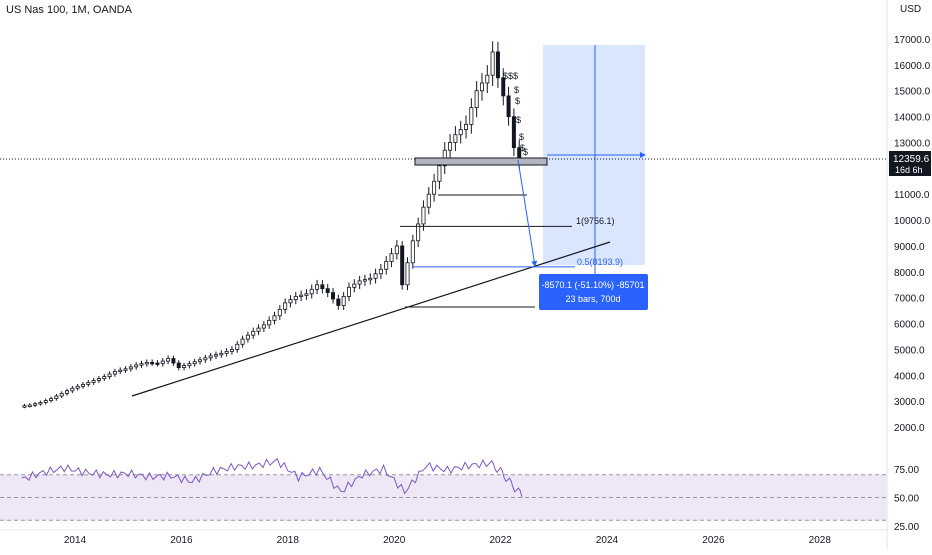 The image size is (932, 555). I want to click on fib-label-05: 0.5(8193.9), so click(600, 262).